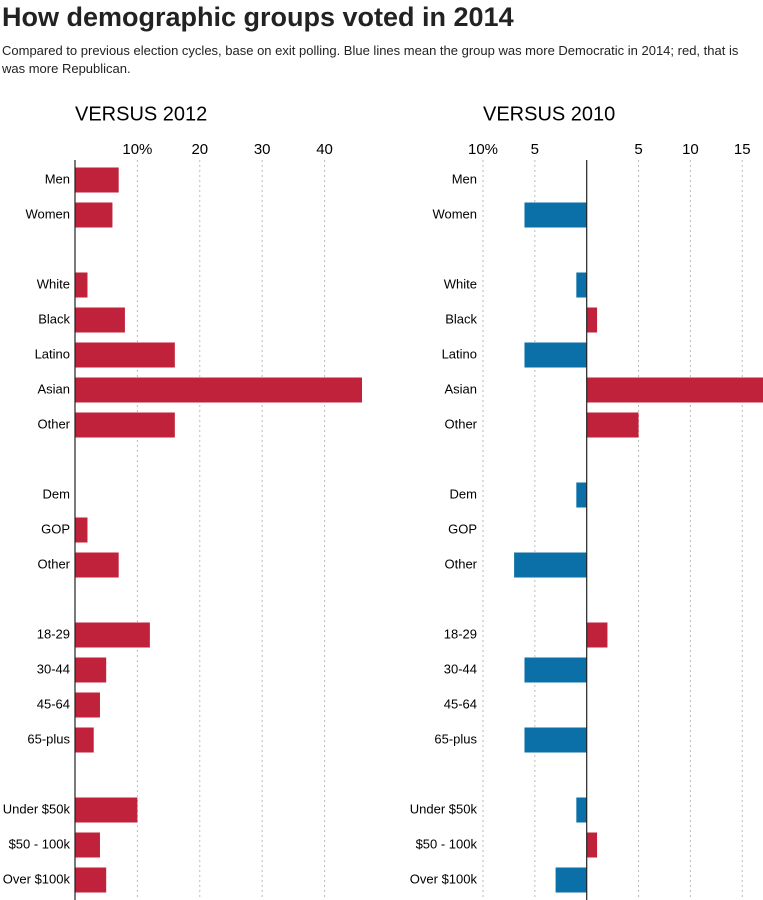 This screenshot has width=763, height=900. I want to click on x-tick-label: 40, so click(324, 149).